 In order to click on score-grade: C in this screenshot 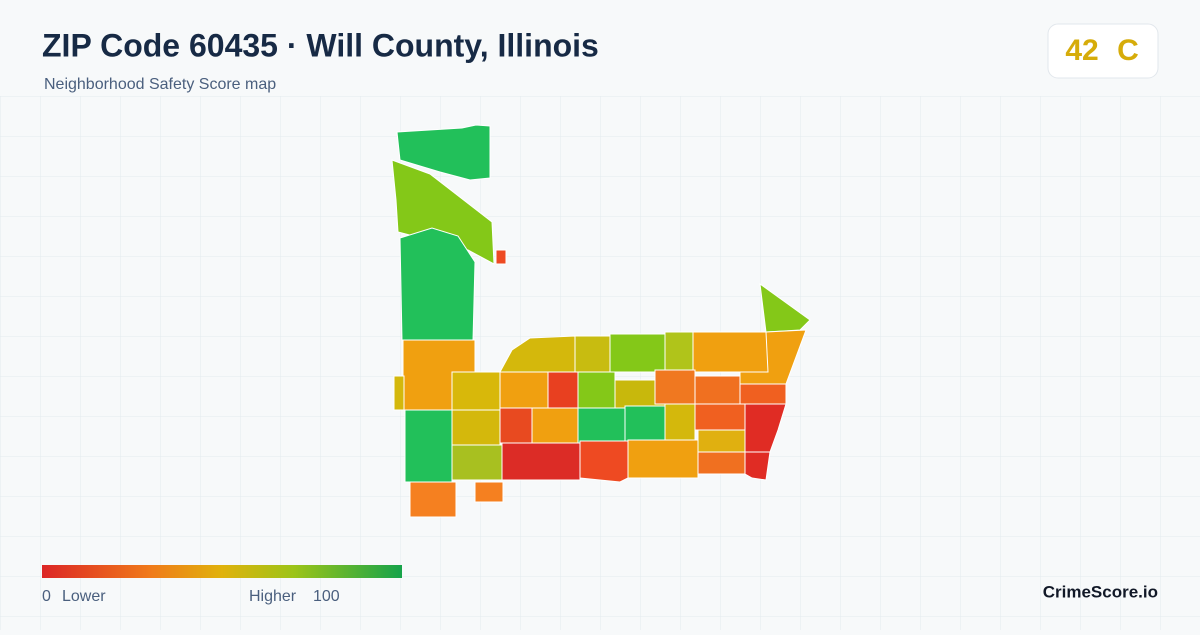, I will do `click(1128, 50)`.